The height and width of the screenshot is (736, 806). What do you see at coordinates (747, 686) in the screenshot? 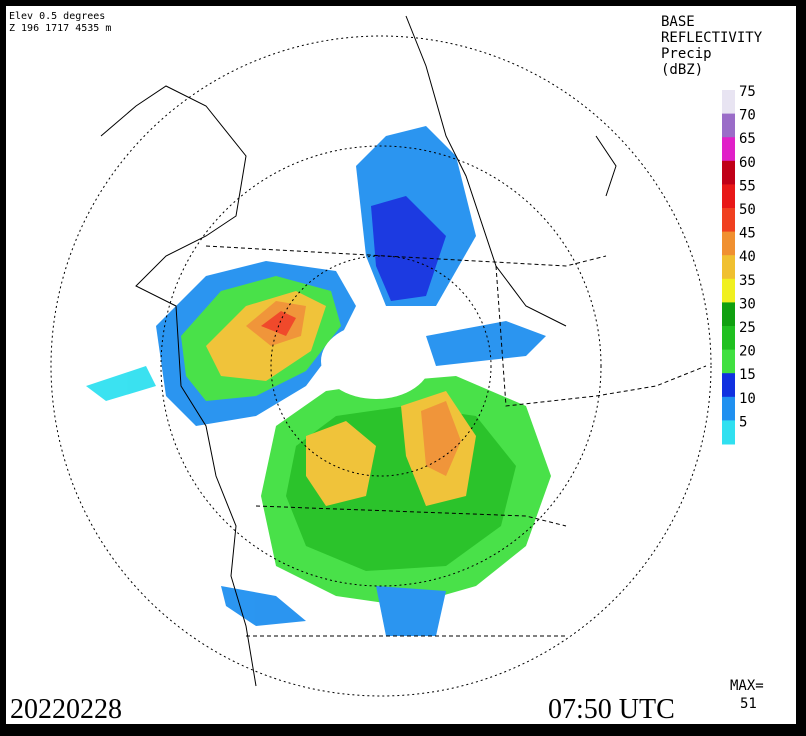
I see `max-label: MAX=` at bounding box center [747, 686].